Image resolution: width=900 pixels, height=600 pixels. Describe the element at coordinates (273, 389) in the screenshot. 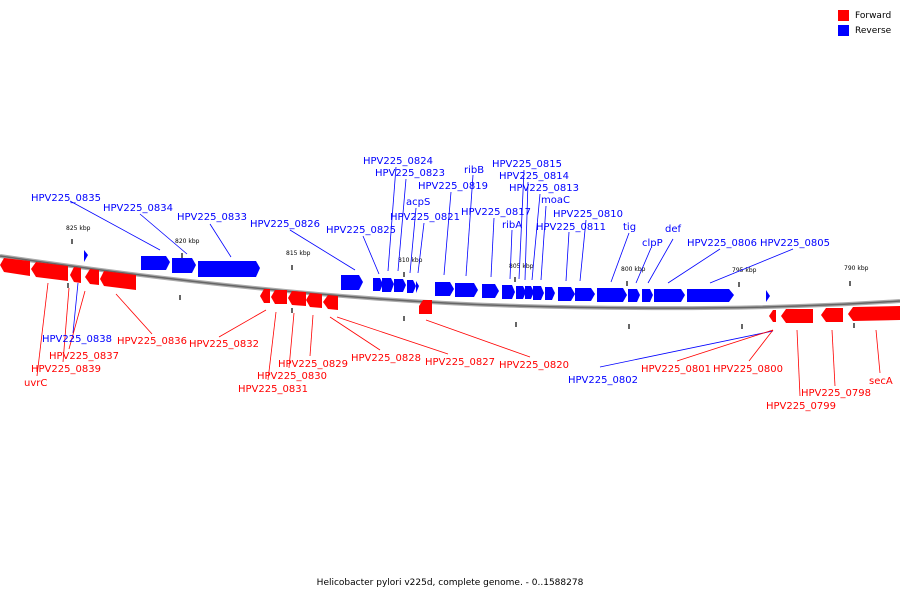

I see `gene-label: HPV225_0831` at that location.